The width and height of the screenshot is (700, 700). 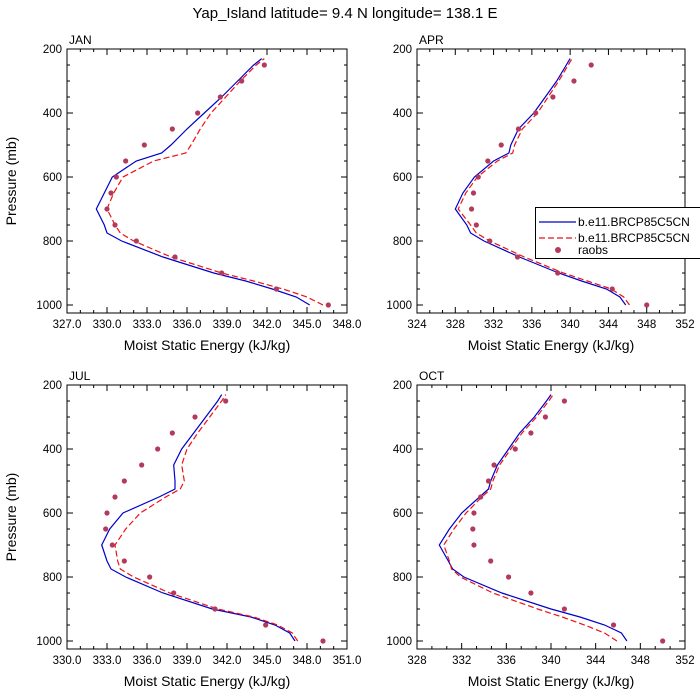 I want to click on x-tick-label: 328, so click(x=416, y=661).